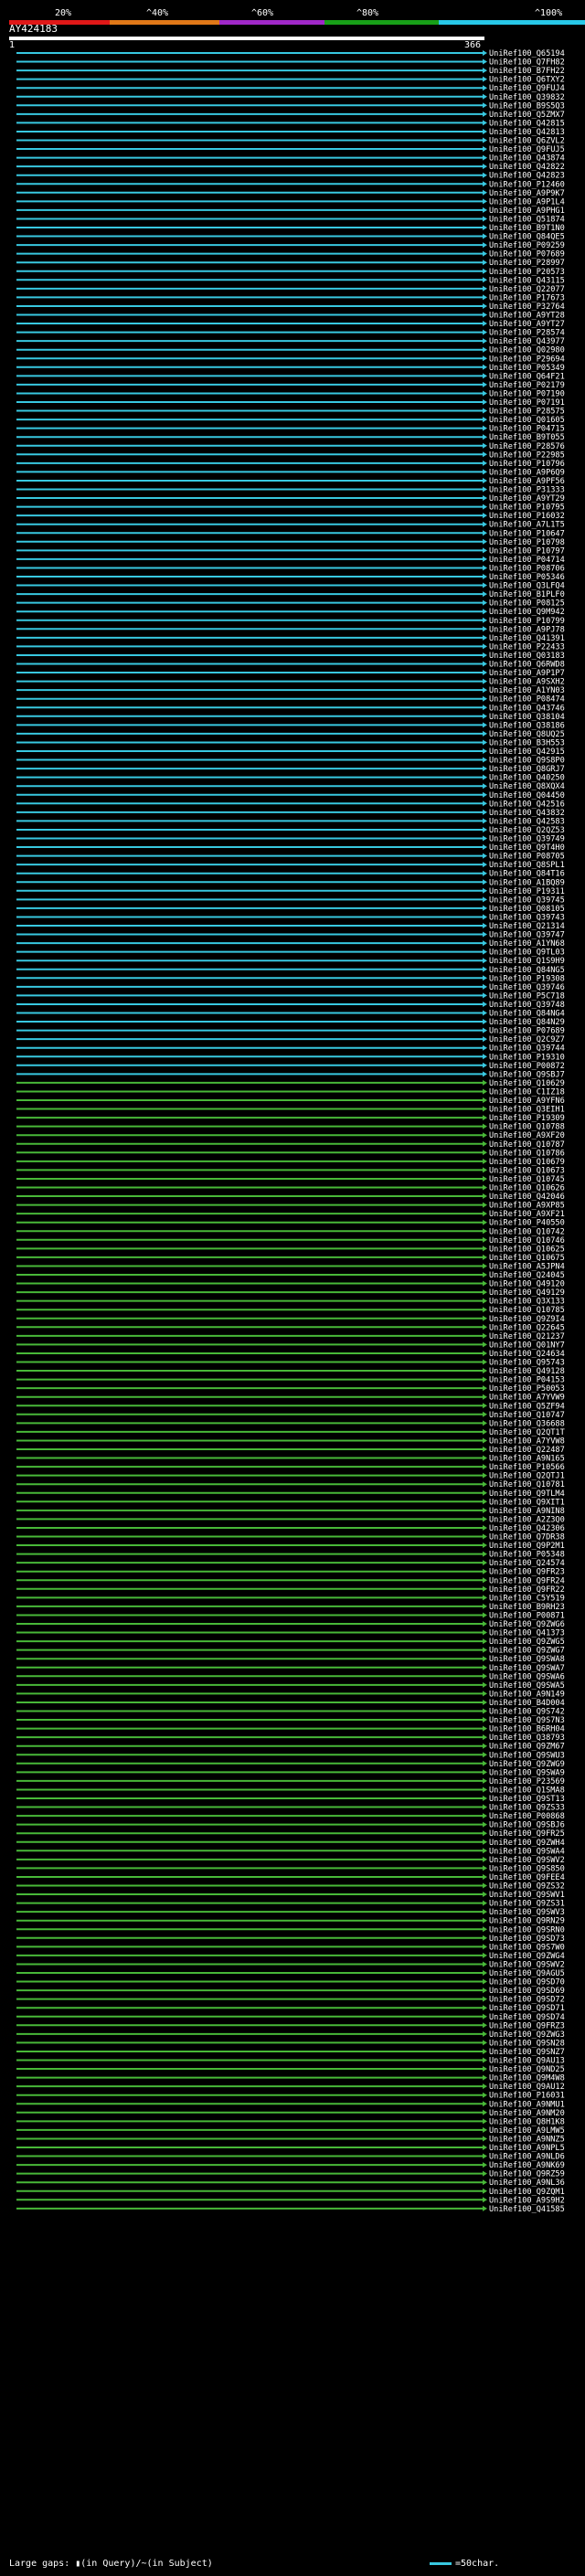  What do you see at coordinates (527, 1336) in the screenshot?
I see `hit-label: UniRef100_Q21237` at bounding box center [527, 1336].